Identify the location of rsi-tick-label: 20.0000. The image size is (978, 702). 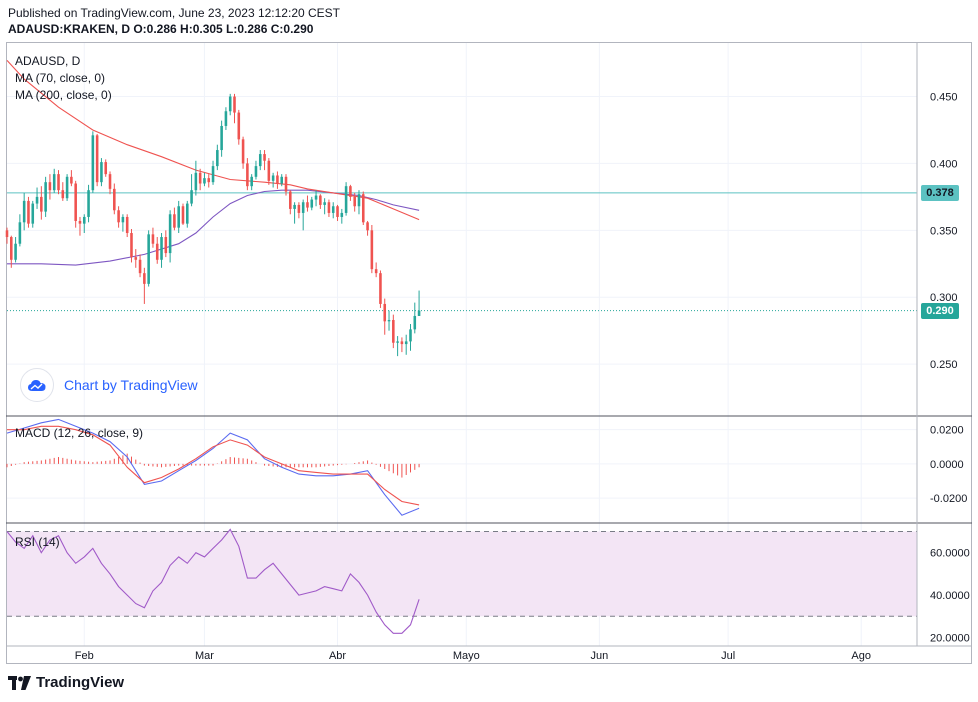
(950, 639).